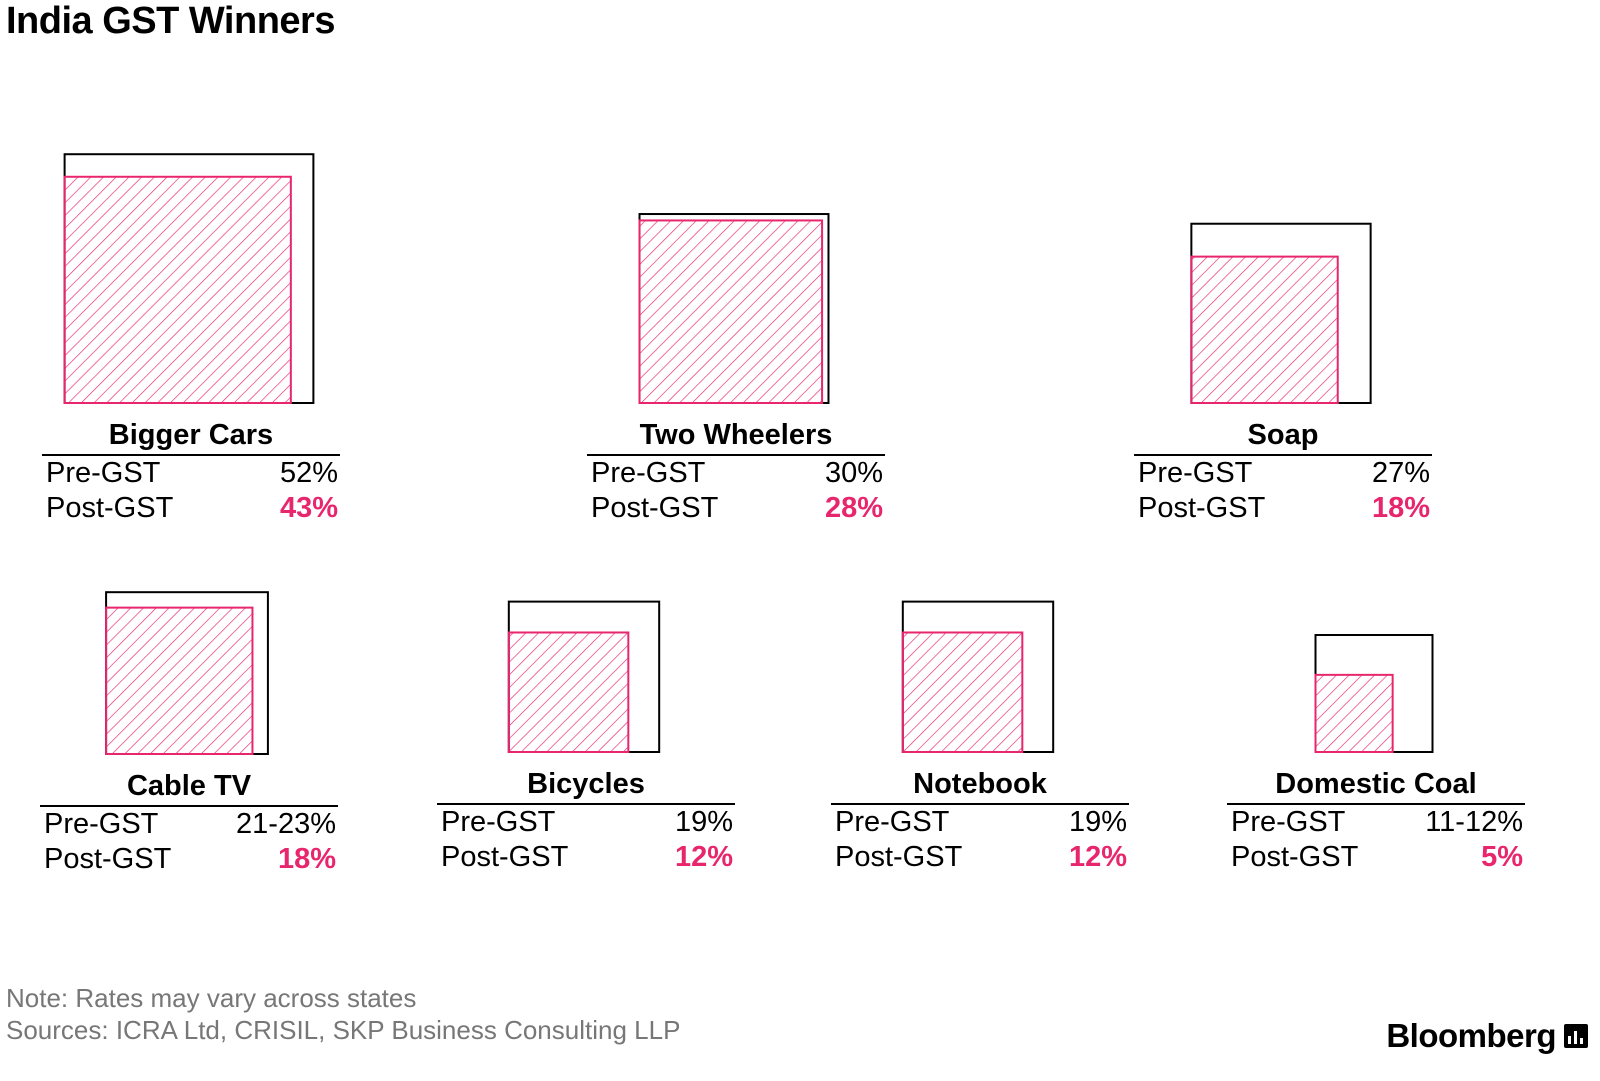 The image size is (1600, 1081). I want to click on post-gst-row: Post-GST 5%, so click(1376, 857).